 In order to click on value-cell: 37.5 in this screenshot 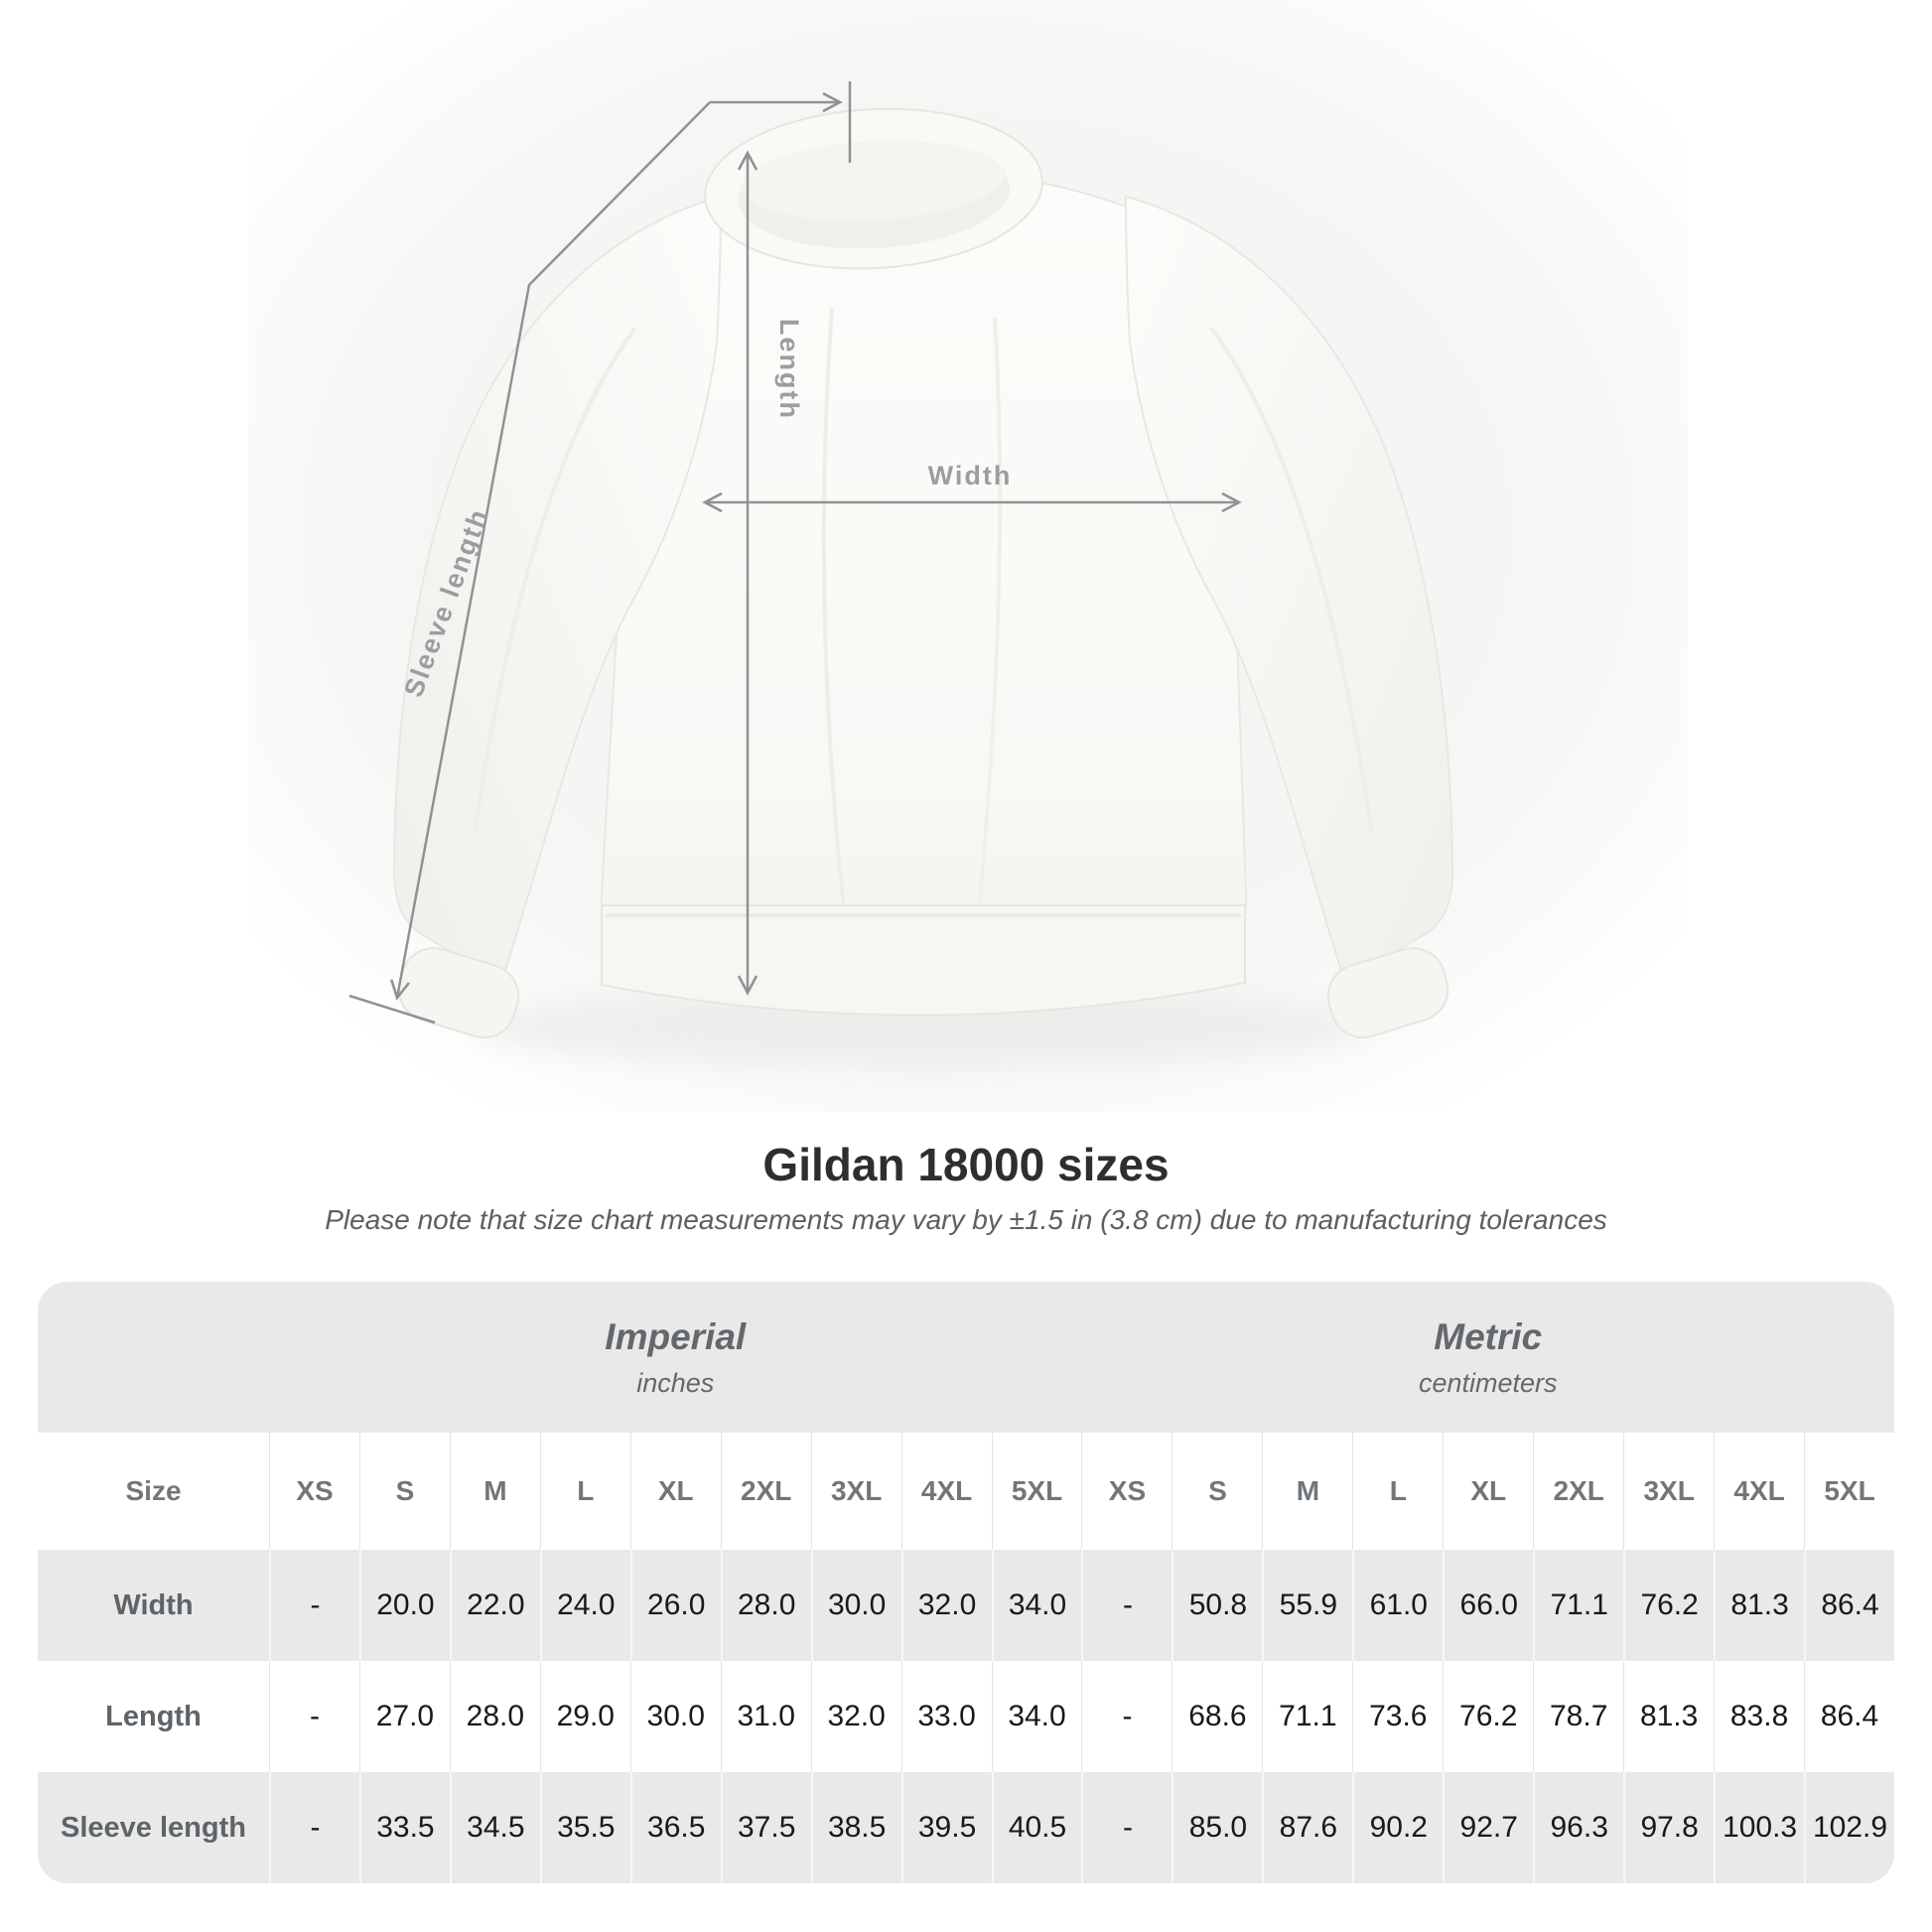, I will do `click(765, 1828)`.